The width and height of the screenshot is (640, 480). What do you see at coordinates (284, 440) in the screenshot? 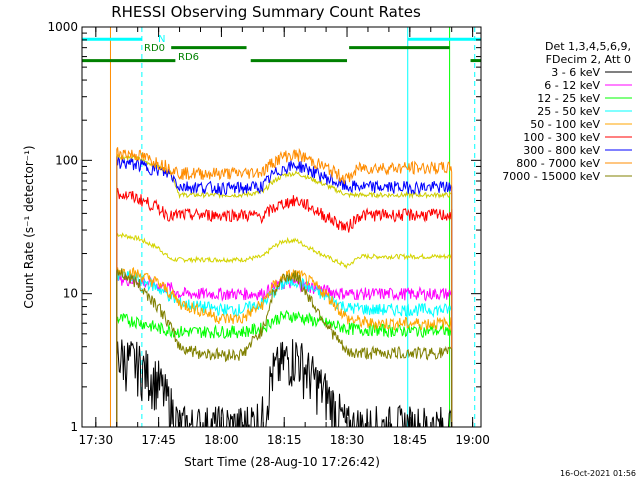
I see `x-tick-label: 18:15` at bounding box center [284, 440].